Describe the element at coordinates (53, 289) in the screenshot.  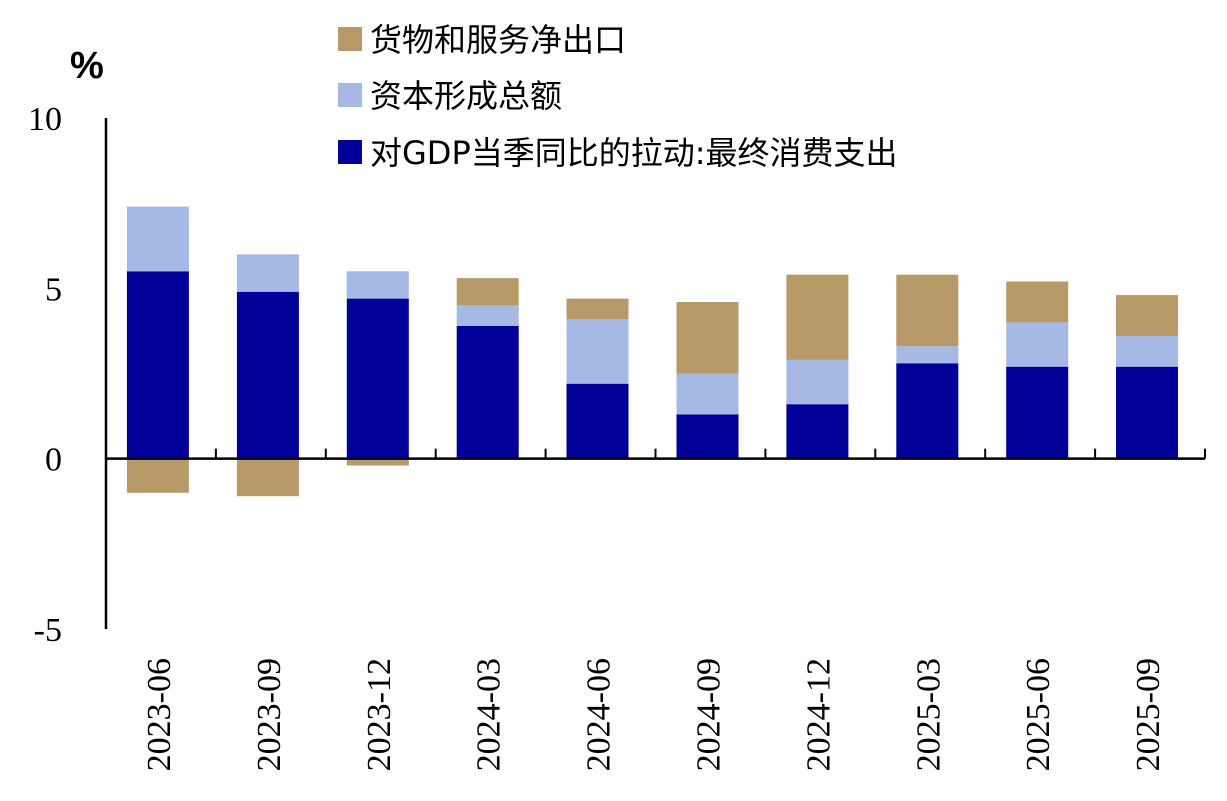
I see `y-tick-label: 5` at that location.